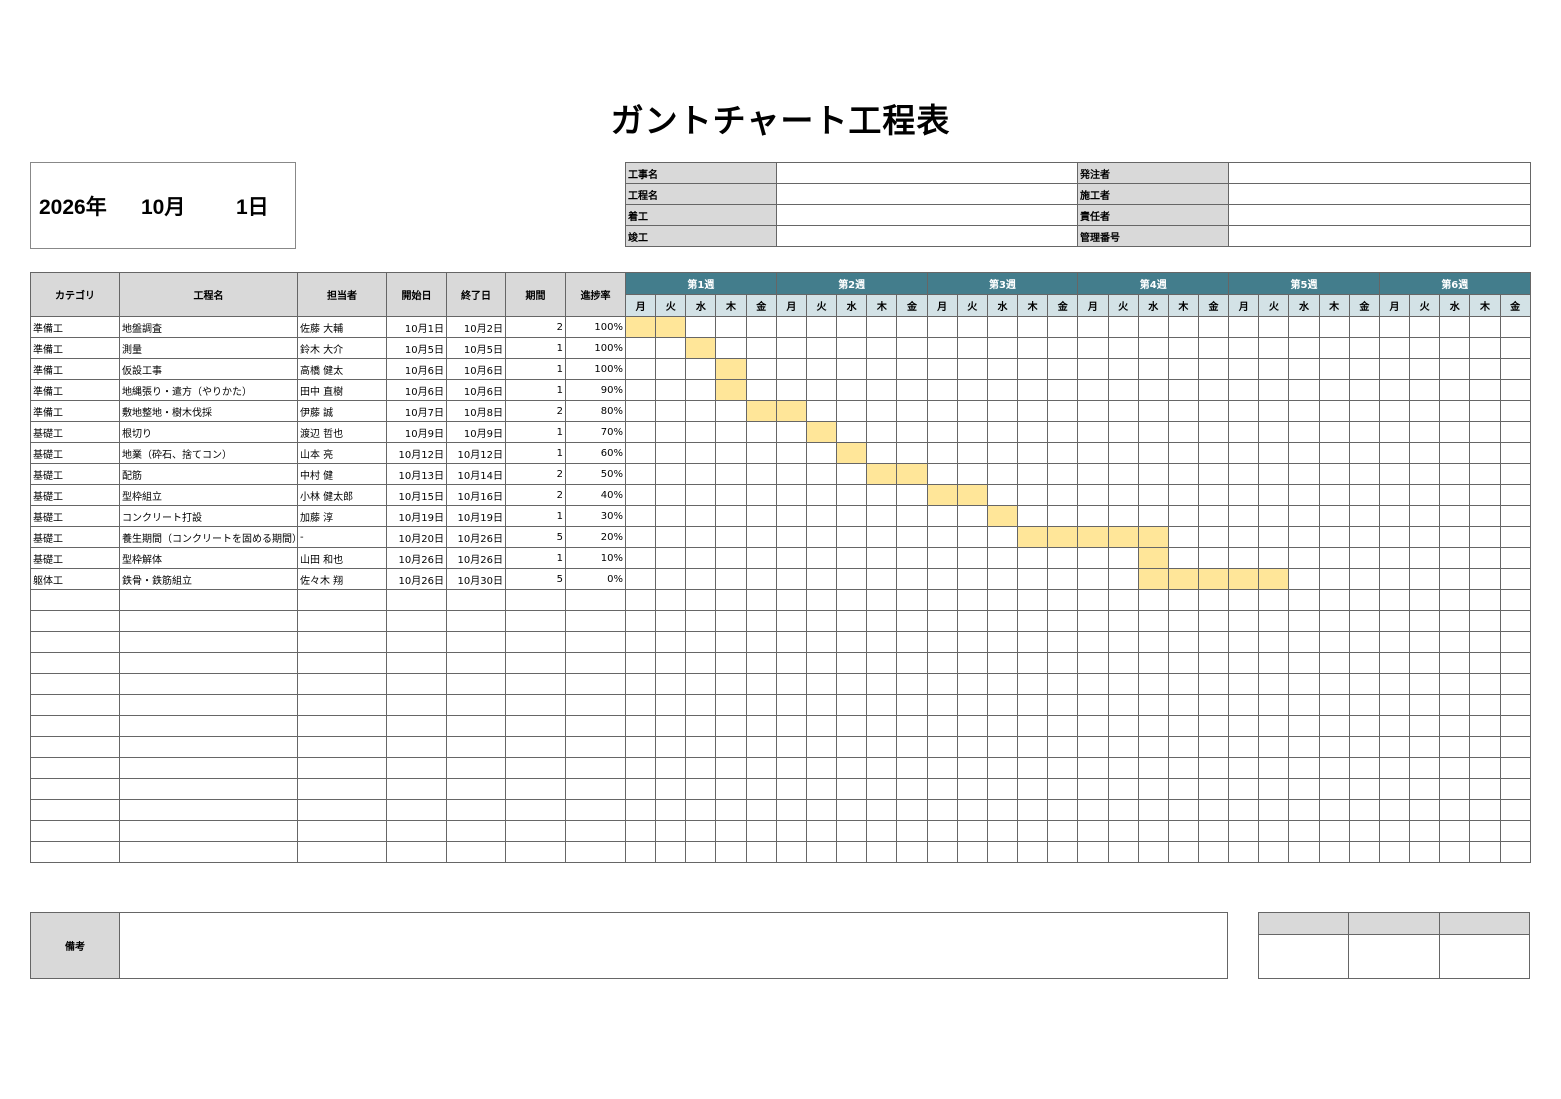 This screenshot has height=1099, width=1561. Describe the element at coordinates (476, 474) in the screenshot. I see `task-end: 10月14日` at that location.